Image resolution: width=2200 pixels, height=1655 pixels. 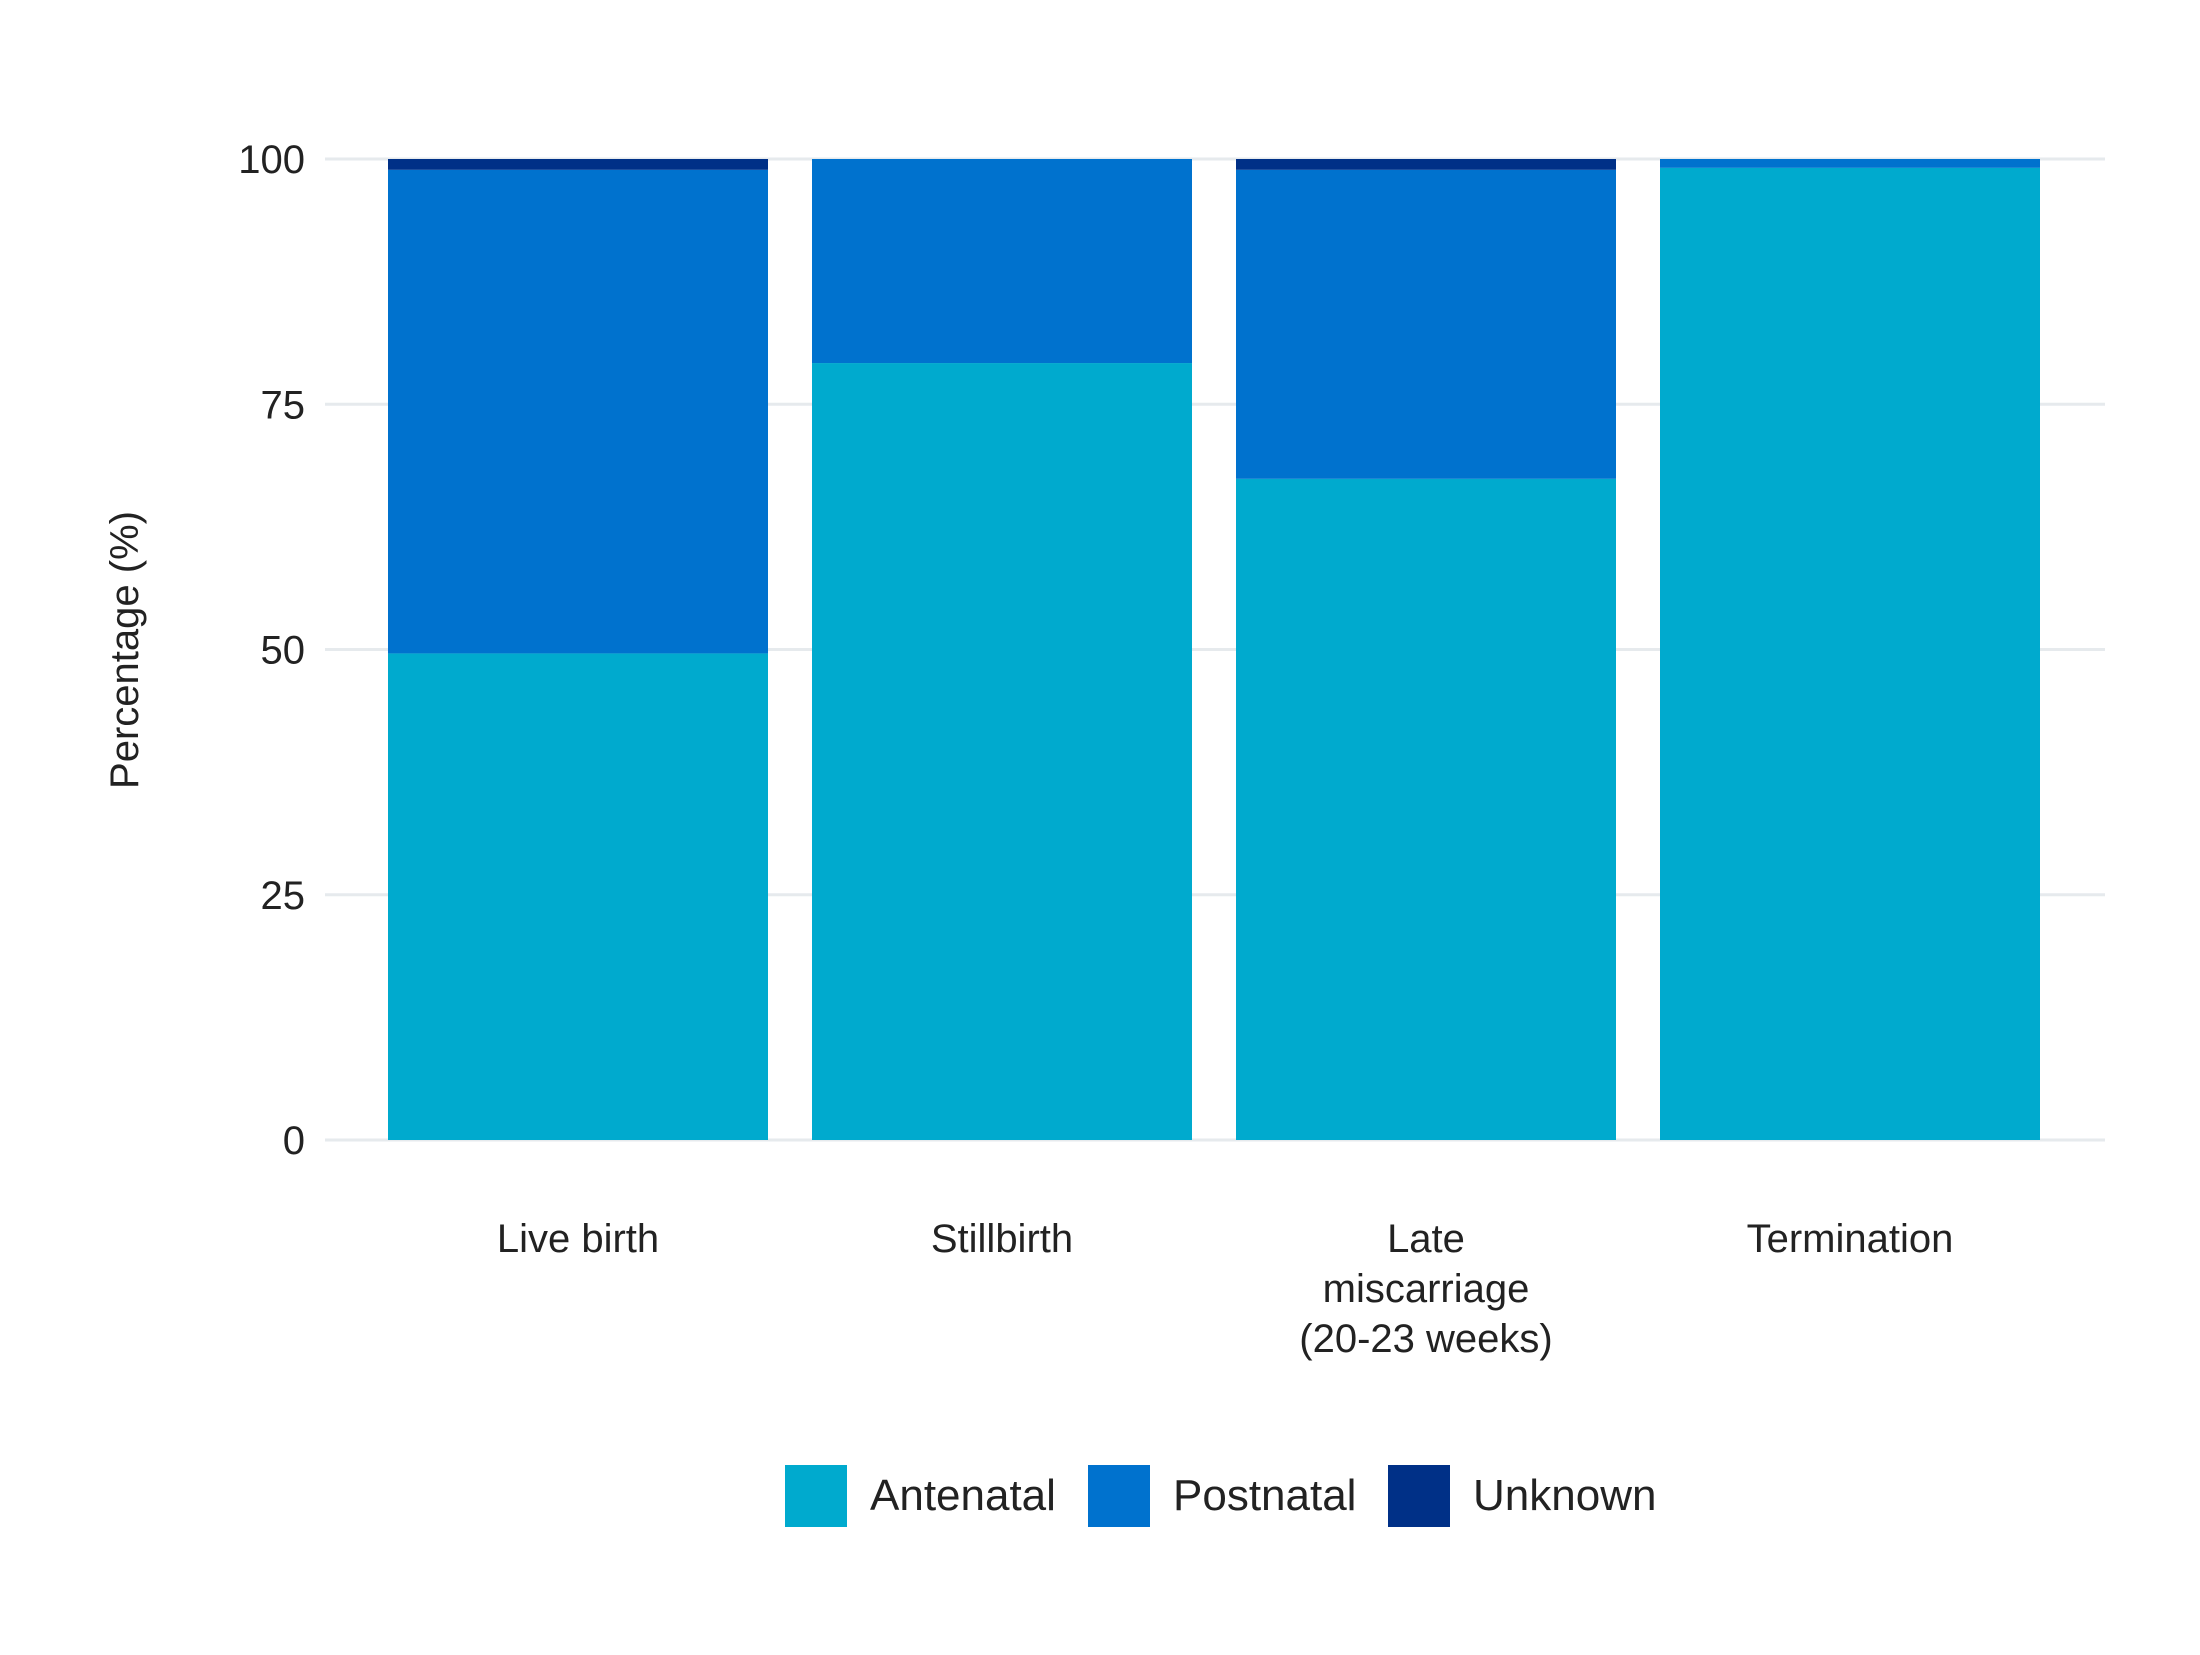 What do you see at coordinates (1426, 1239) in the screenshot?
I see `x-tick-label-line: Late` at bounding box center [1426, 1239].